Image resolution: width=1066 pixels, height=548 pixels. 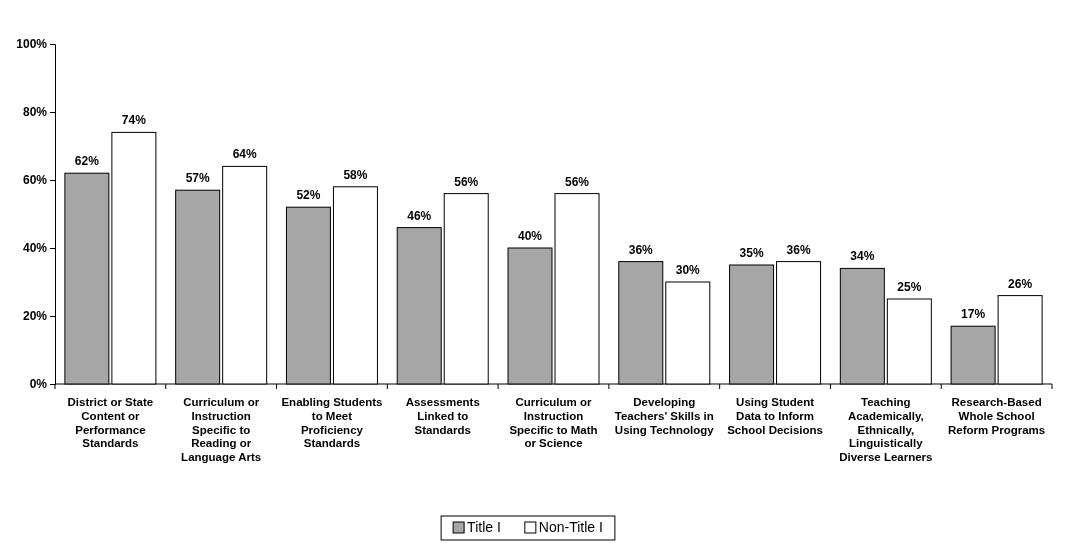 I want to click on data-label: 17%, so click(x=973, y=314).